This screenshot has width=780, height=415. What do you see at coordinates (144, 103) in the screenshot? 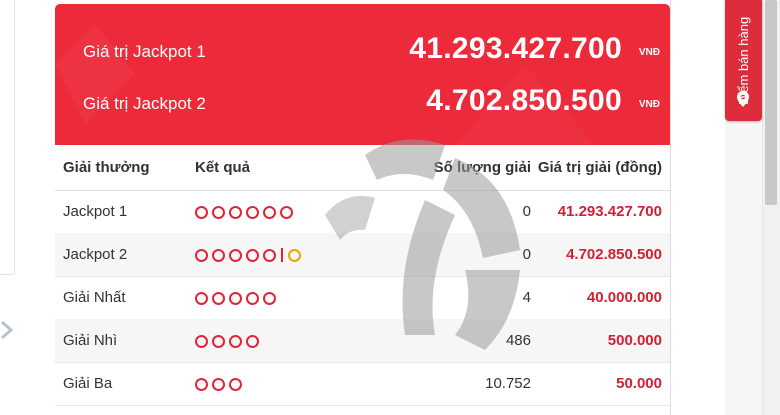
I see `jackpot-2-label: Giá trị Jackpot 2` at bounding box center [144, 103].